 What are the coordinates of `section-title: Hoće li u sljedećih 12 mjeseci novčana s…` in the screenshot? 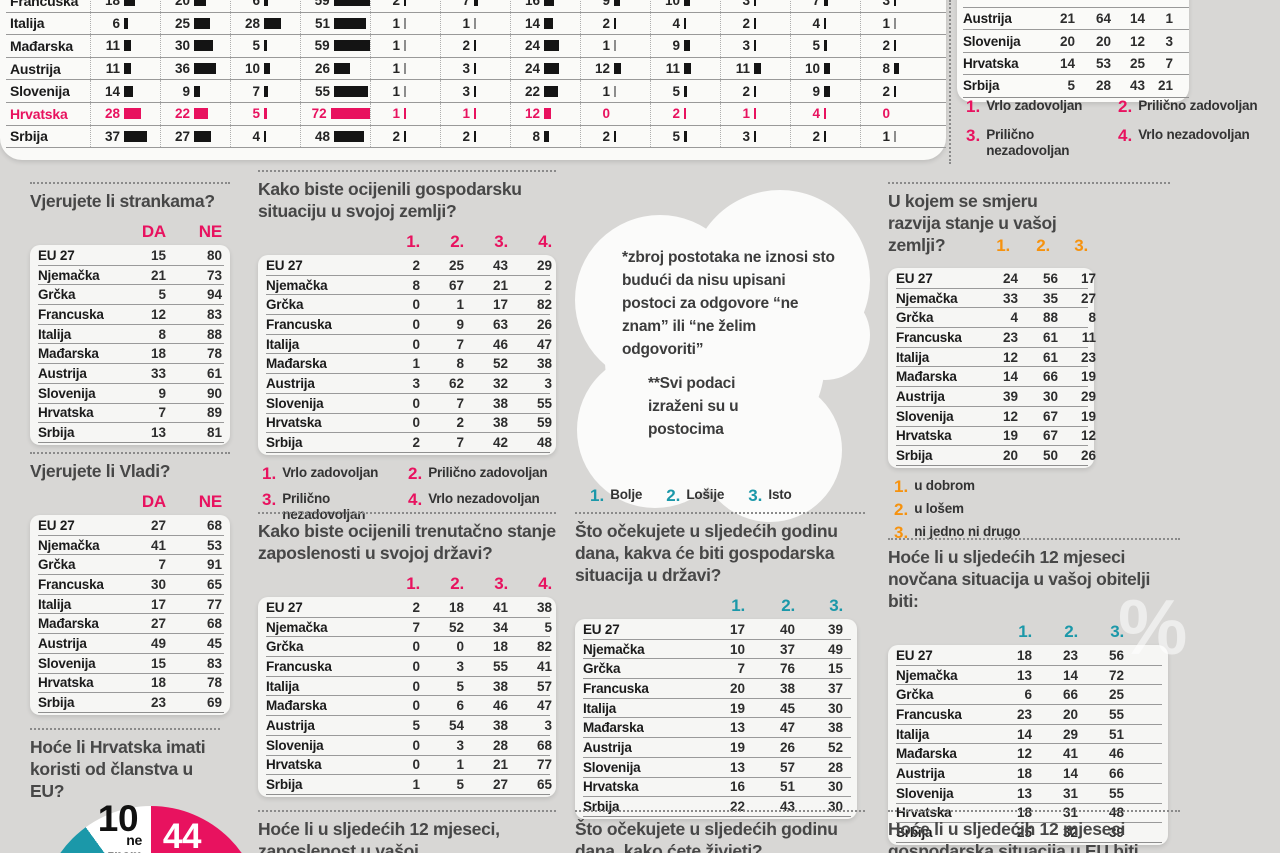 It's located at (1019, 579).